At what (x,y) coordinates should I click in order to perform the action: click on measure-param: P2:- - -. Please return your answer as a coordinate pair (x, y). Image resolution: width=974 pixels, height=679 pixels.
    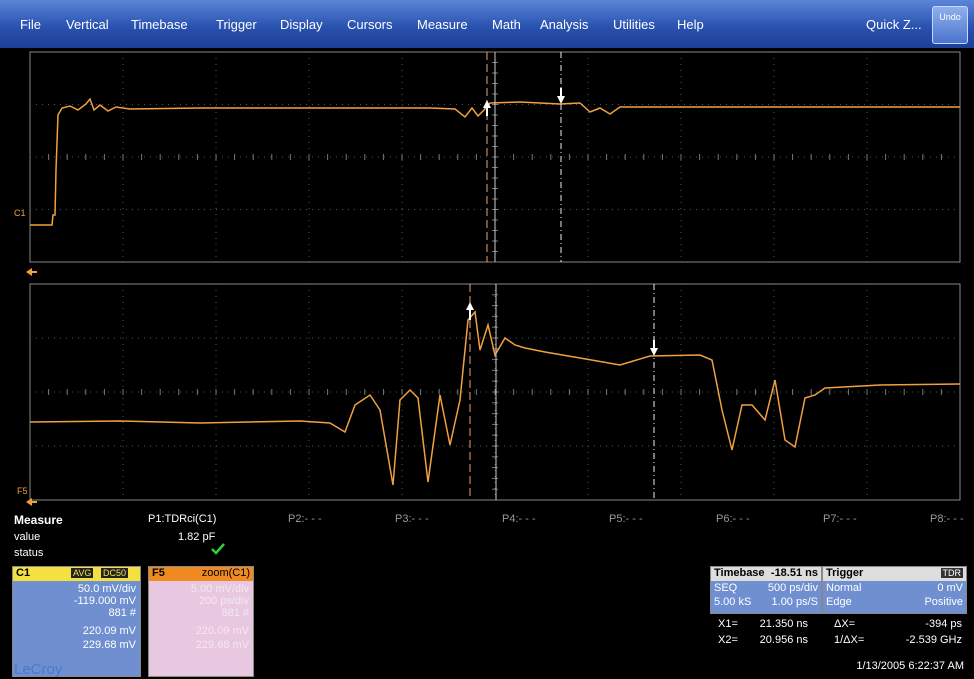
    Looking at the image, I should click on (305, 519).